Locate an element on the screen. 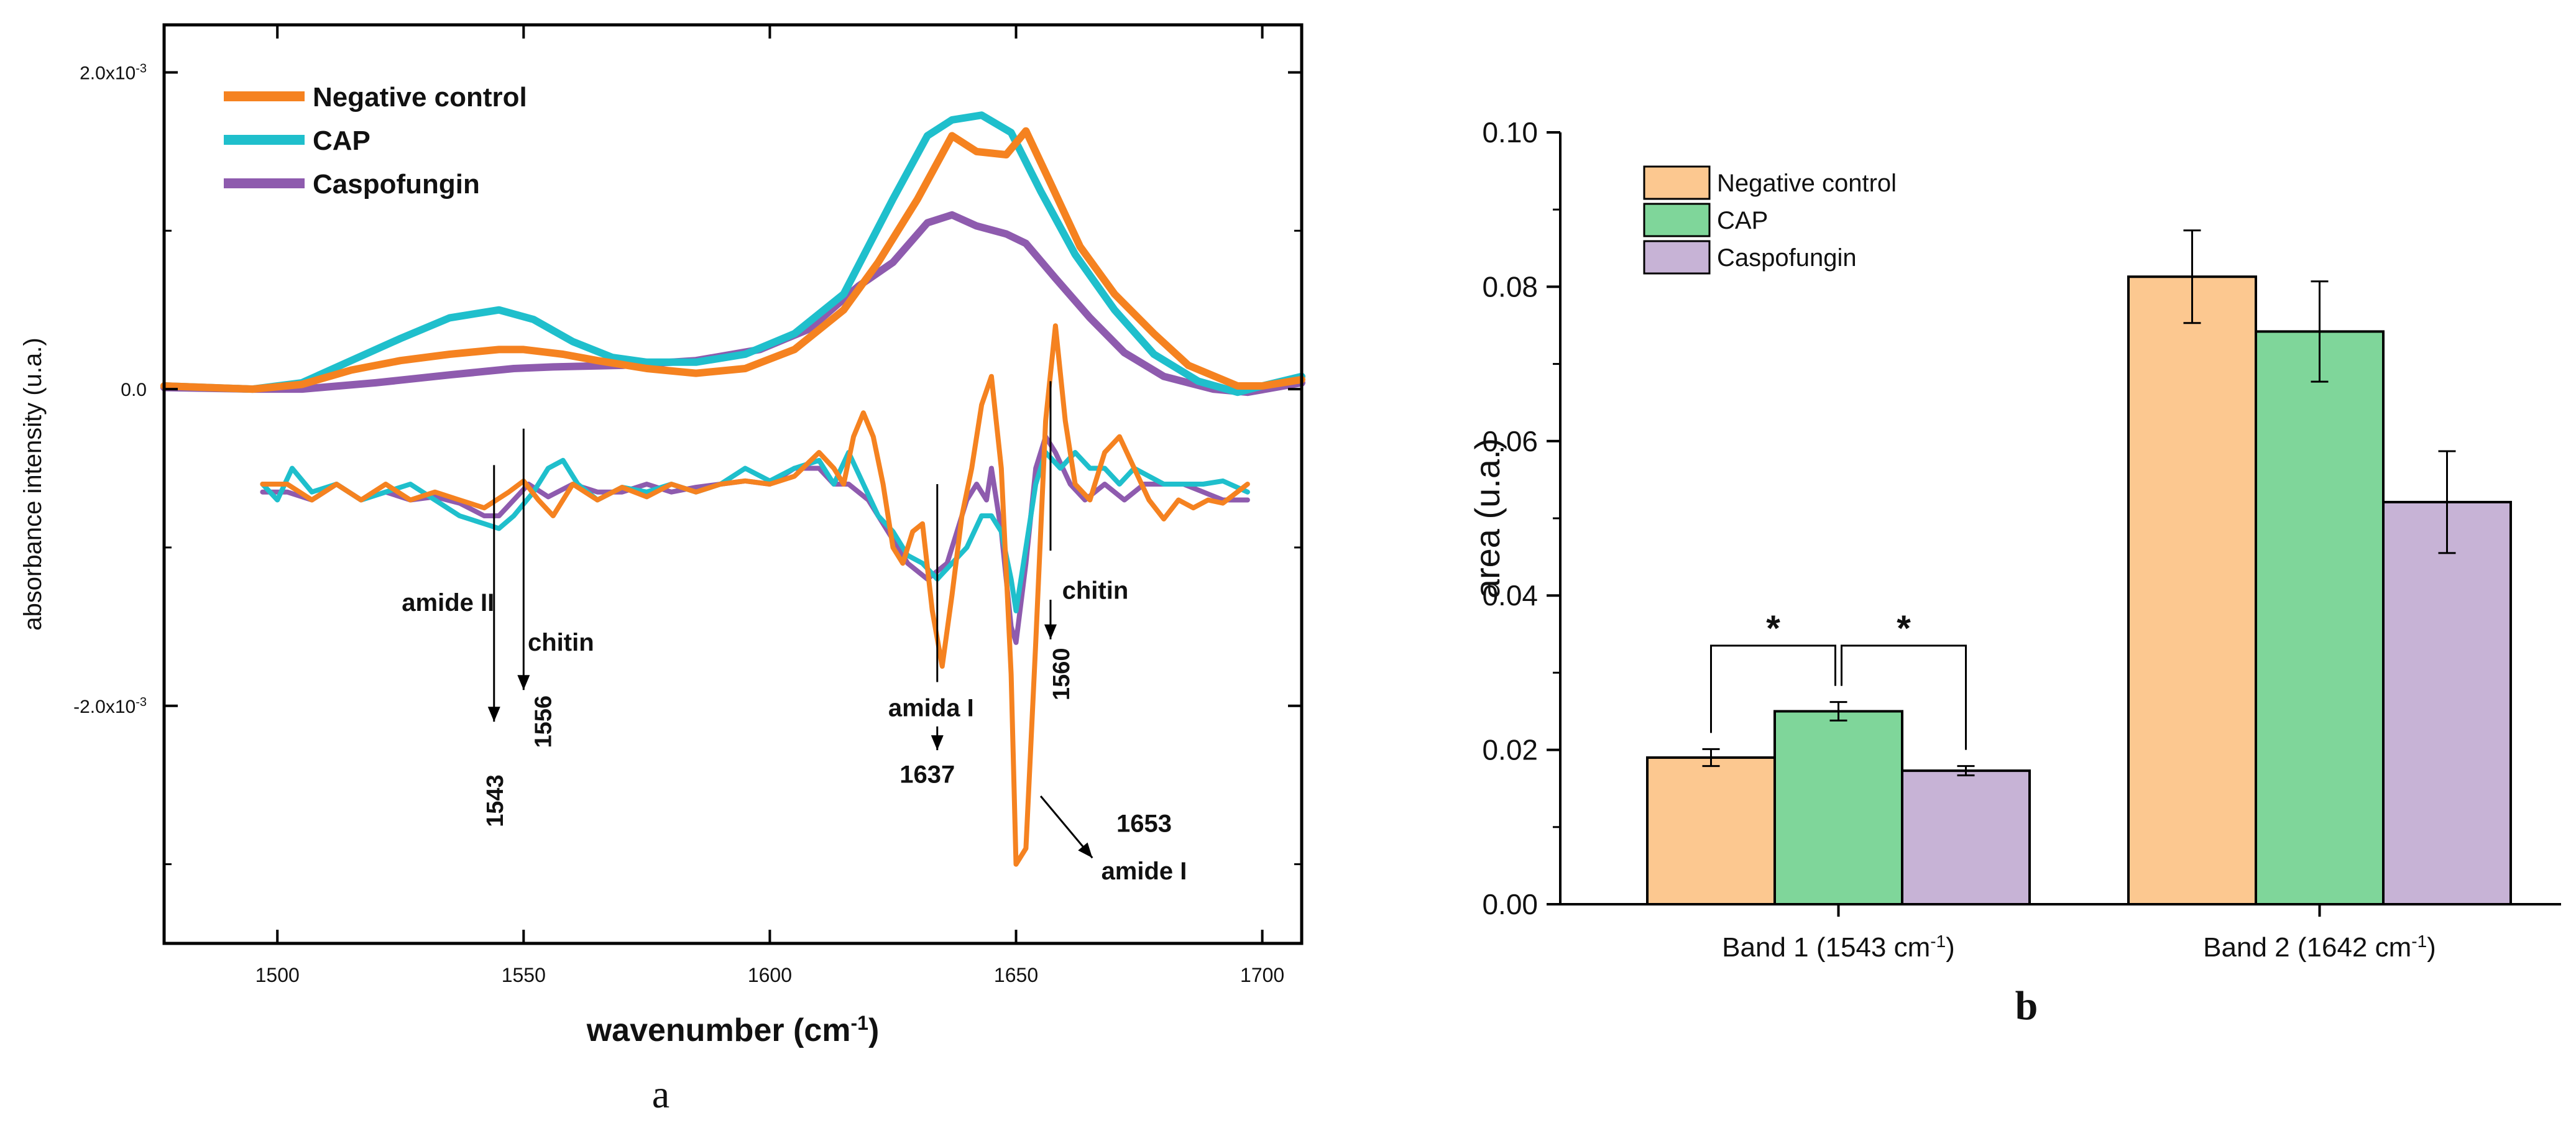 Image resolution: width=2576 pixels, height=1123 pixels. series-cap-absorbance is located at coordinates (732, 253).